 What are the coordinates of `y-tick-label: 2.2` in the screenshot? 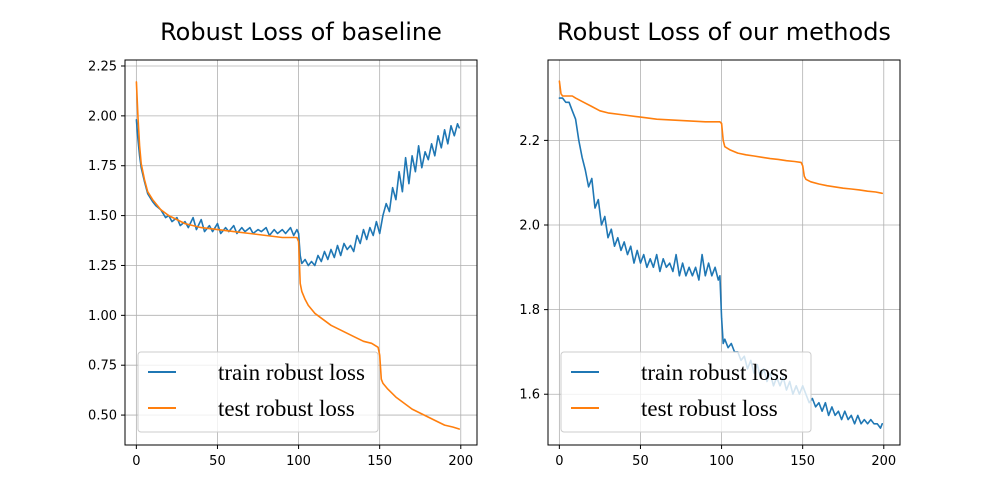 It's located at (529, 141).